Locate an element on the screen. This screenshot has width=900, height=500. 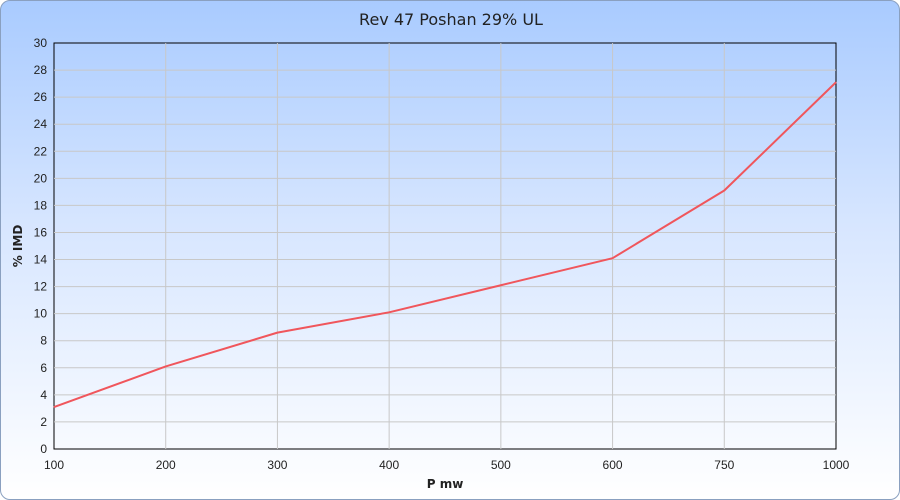
y-tick-label: 26 is located at coordinates (41, 97).